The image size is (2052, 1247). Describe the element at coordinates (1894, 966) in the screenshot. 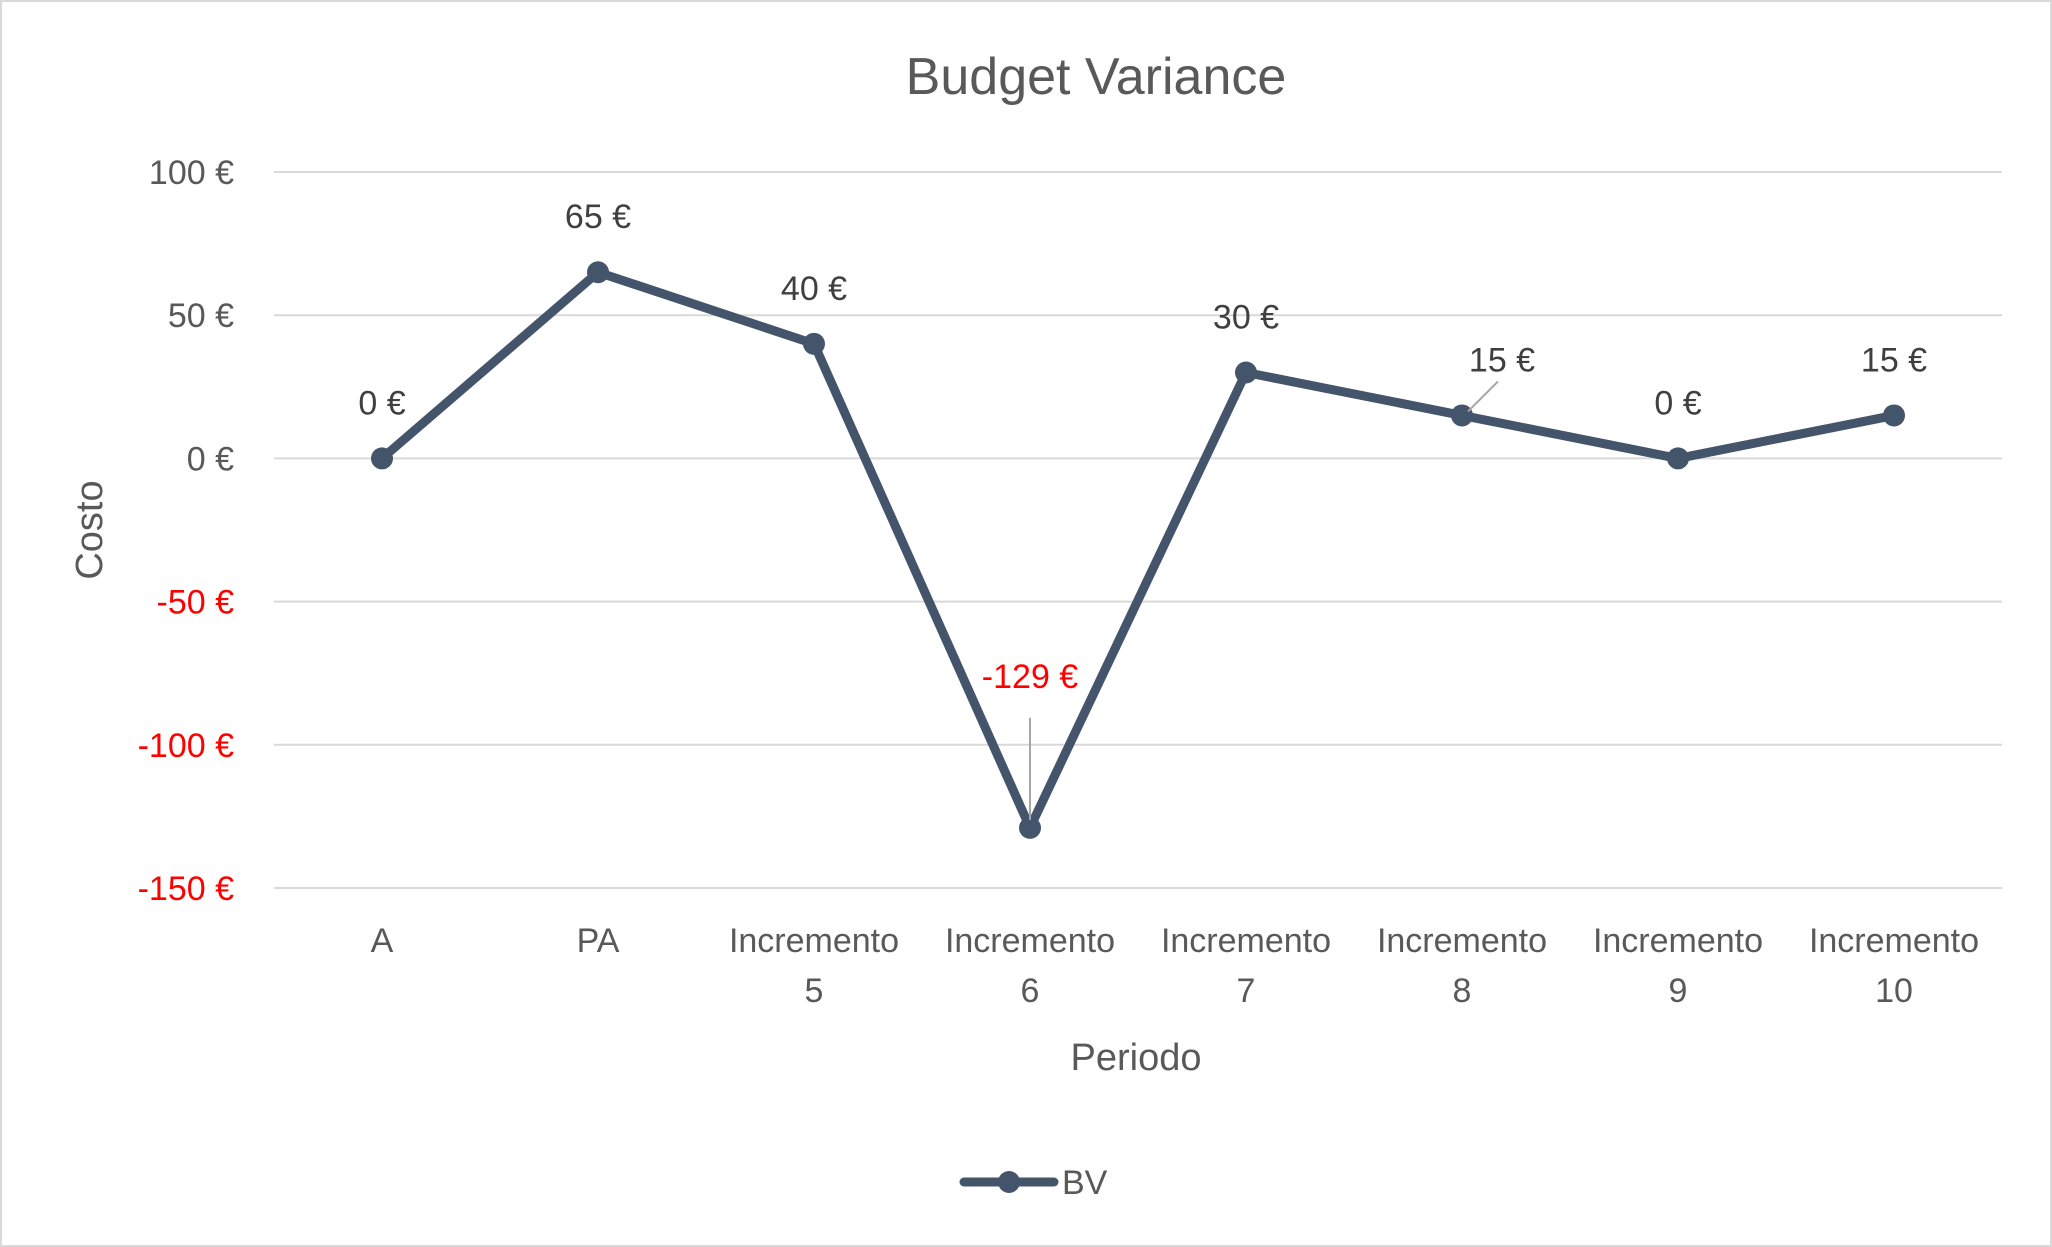

I see `x-tick-label: Incremento 10` at that location.